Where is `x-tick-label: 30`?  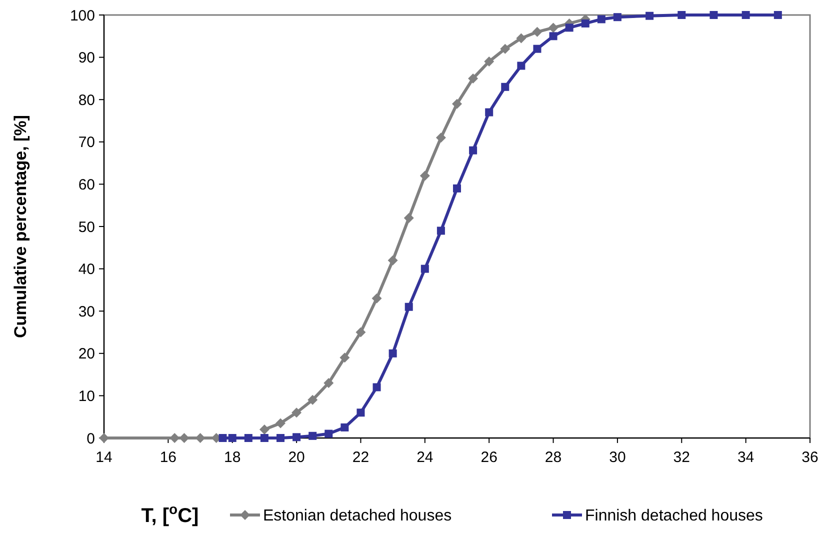
x-tick-label: 30 is located at coordinates (617, 457).